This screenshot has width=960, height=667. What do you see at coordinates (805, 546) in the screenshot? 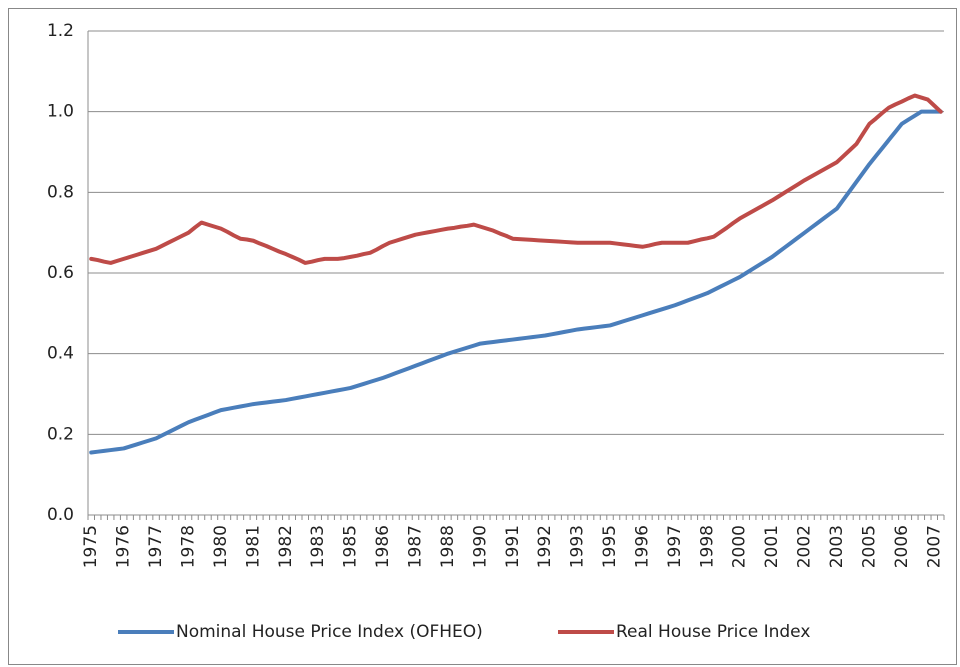
I see `x-tick-label: 2002` at bounding box center [805, 546].